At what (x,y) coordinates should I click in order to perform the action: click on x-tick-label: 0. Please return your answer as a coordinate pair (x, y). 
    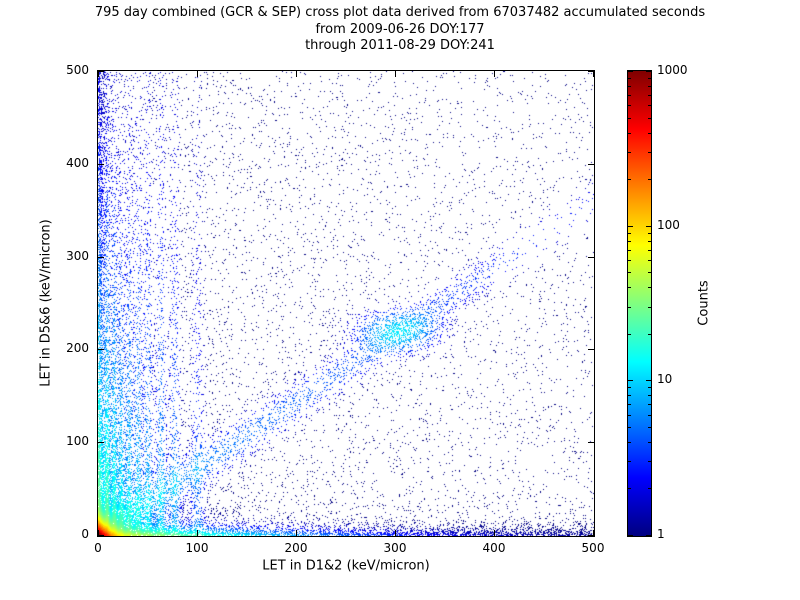
    Looking at the image, I should click on (98, 548).